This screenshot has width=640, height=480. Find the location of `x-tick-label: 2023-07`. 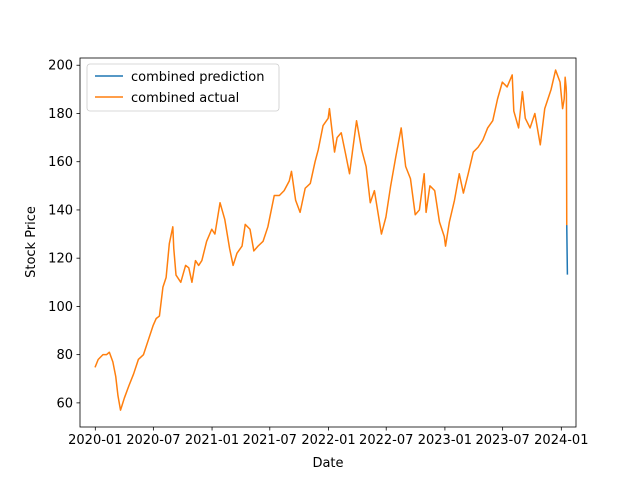

x-tick-label: 2023-07 is located at coordinates (502, 440).